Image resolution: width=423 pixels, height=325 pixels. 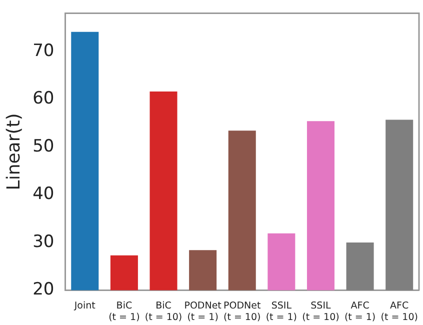 I want to click on x-tick-label: BiC (t = 1), so click(x=124, y=311).